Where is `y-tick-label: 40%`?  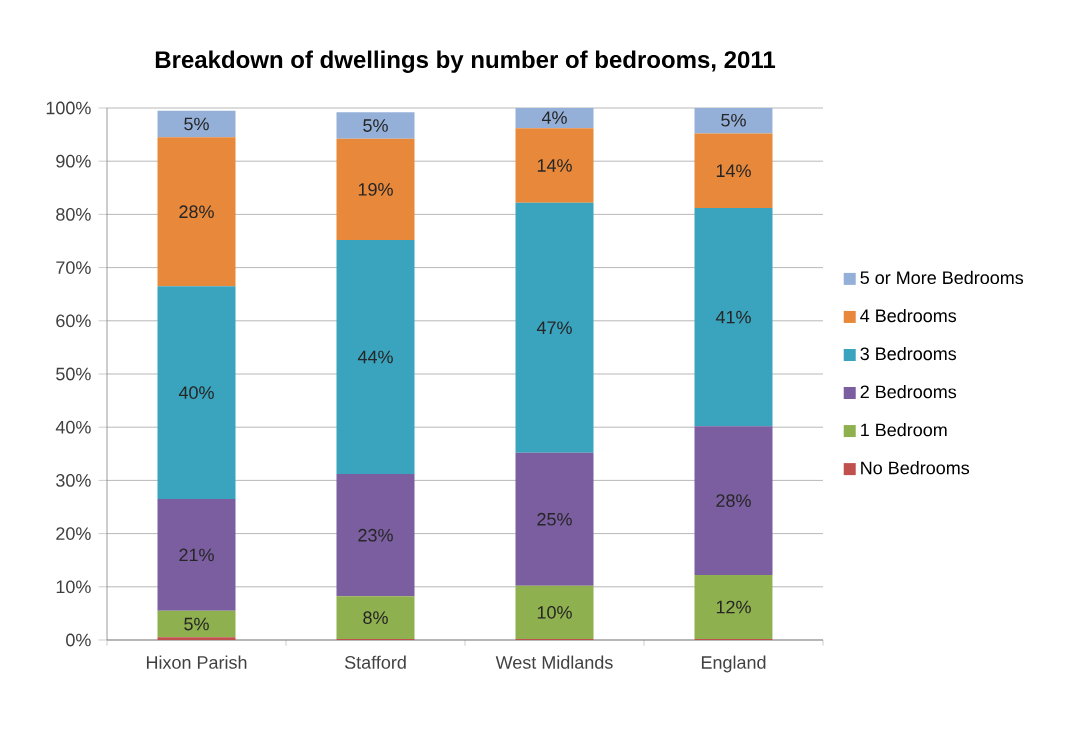
y-tick-label: 40% is located at coordinates (73, 427).